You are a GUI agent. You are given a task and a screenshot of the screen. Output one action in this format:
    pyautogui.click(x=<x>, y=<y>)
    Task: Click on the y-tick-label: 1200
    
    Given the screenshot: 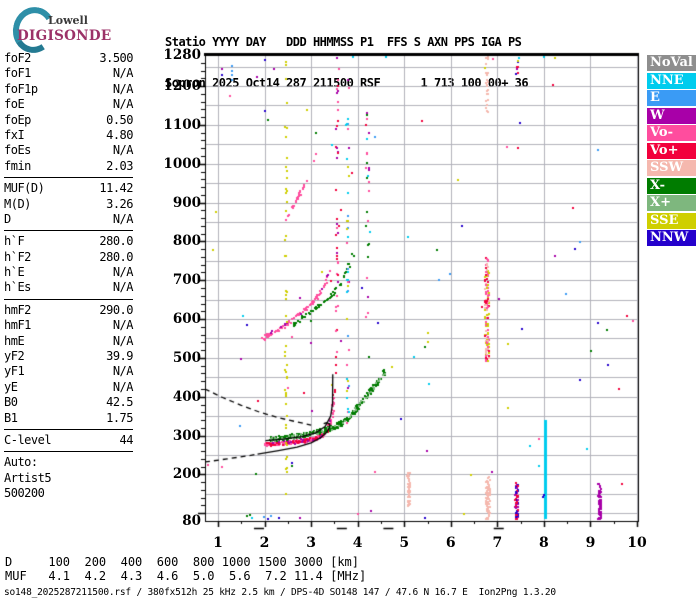 What is the action you would take?
    pyautogui.click(x=182, y=86)
    